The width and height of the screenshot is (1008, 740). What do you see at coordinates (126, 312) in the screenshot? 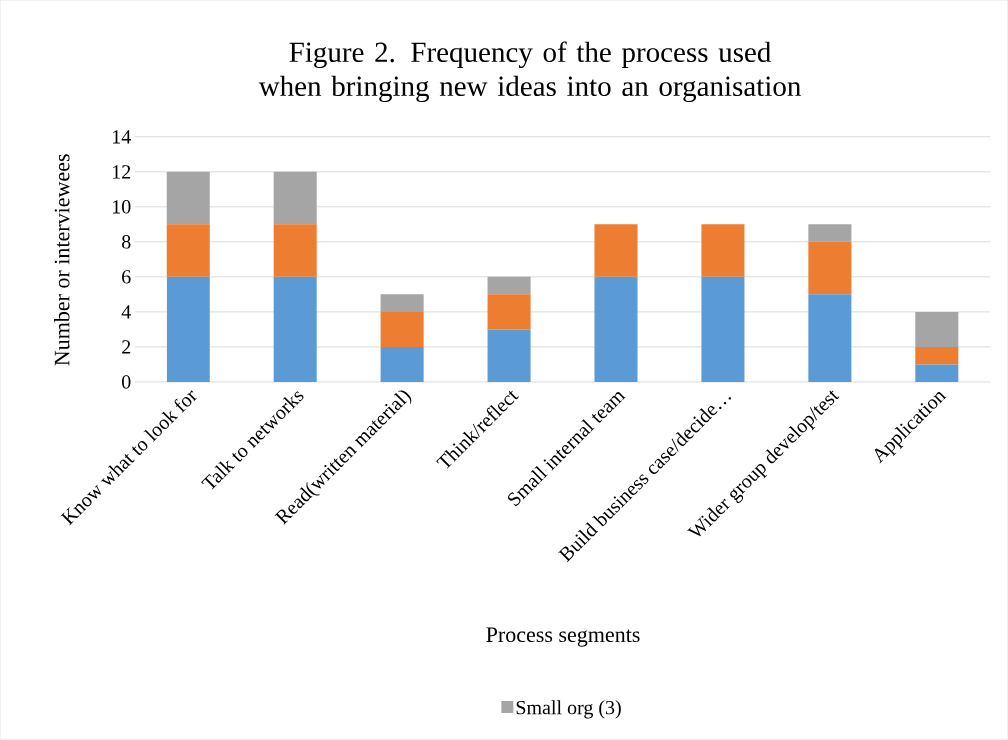
I see `y-tick-label: 4` at bounding box center [126, 312].